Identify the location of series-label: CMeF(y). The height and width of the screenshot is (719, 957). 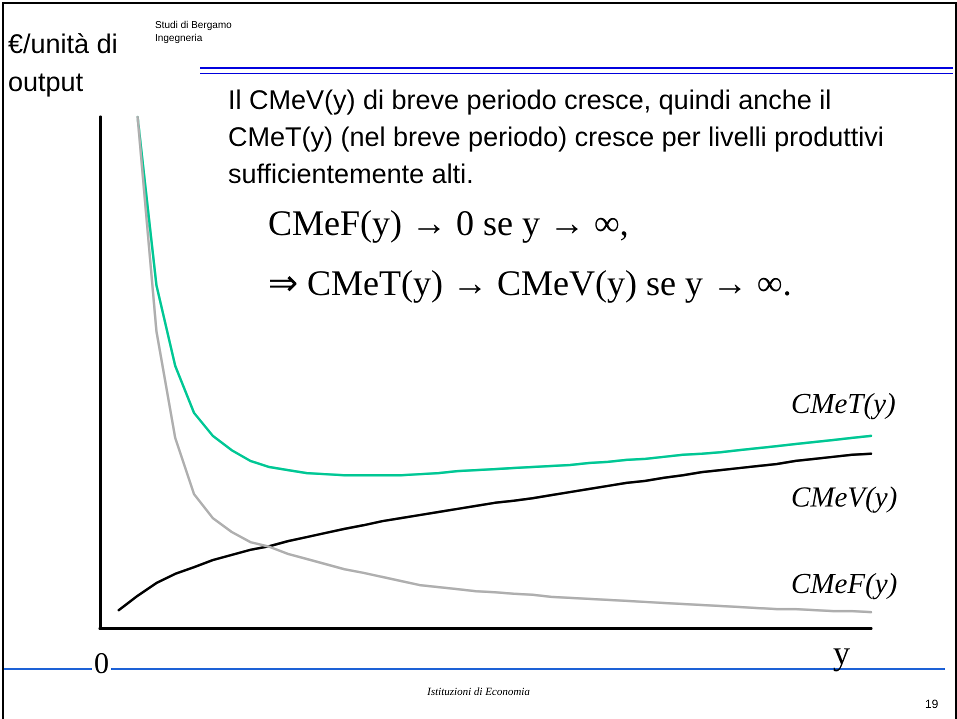
(844, 584).